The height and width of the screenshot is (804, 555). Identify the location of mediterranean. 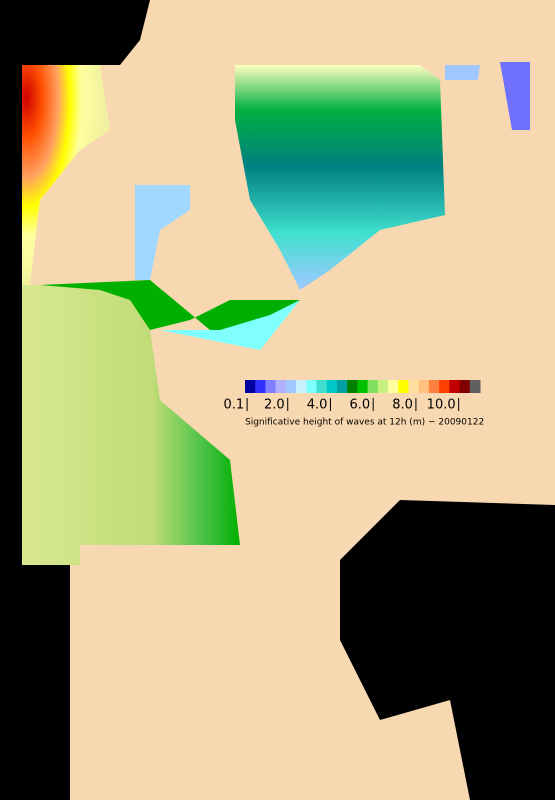
(447, 650).